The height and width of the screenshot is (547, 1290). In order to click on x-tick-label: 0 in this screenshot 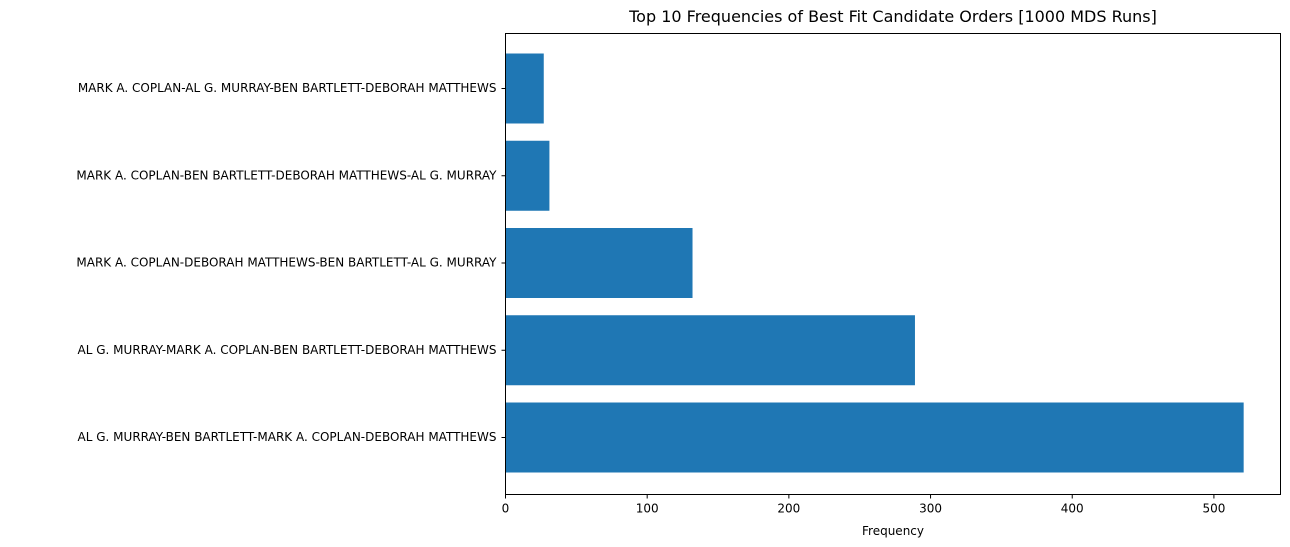, I will do `click(506, 509)`.